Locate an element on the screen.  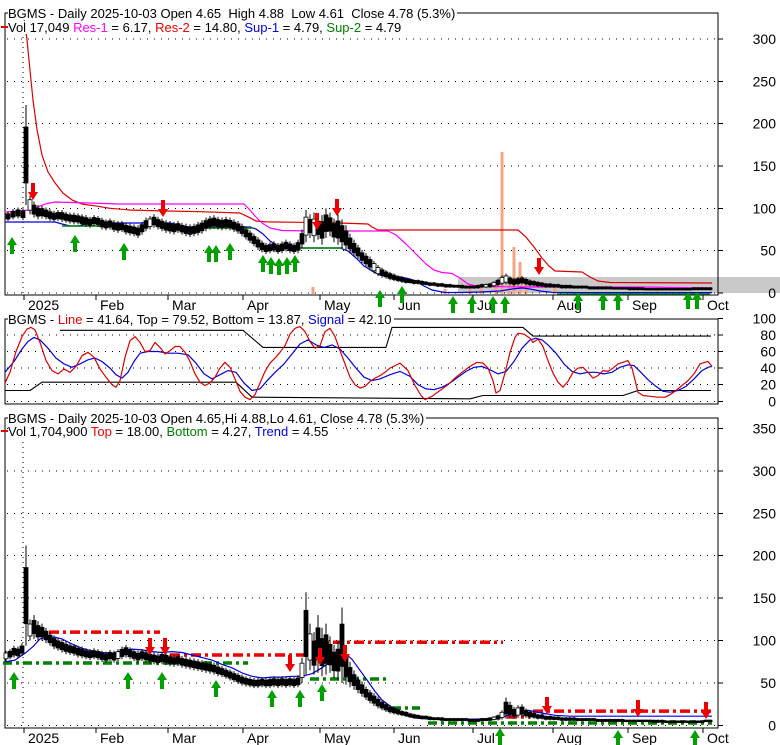
y-axis-label: 40 is located at coordinates (768, 368).